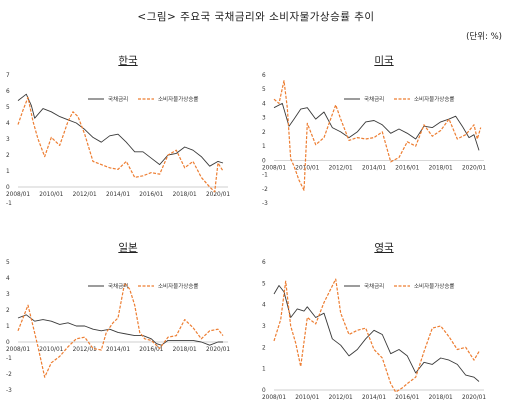 This screenshot has width=512, height=420. What do you see at coordinates (384, 248) in the screenshot?
I see `chart-title: 영국` at bounding box center [384, 248].